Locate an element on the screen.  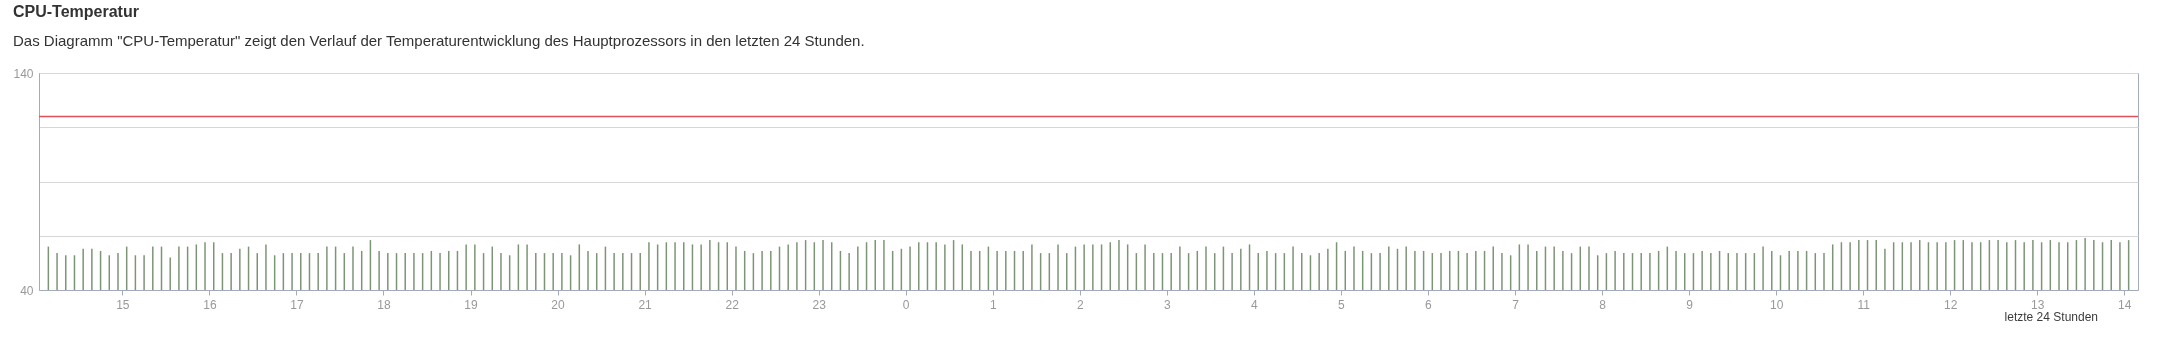
chart-title: CPU-Temperatur is located at coordinates (75, 11).